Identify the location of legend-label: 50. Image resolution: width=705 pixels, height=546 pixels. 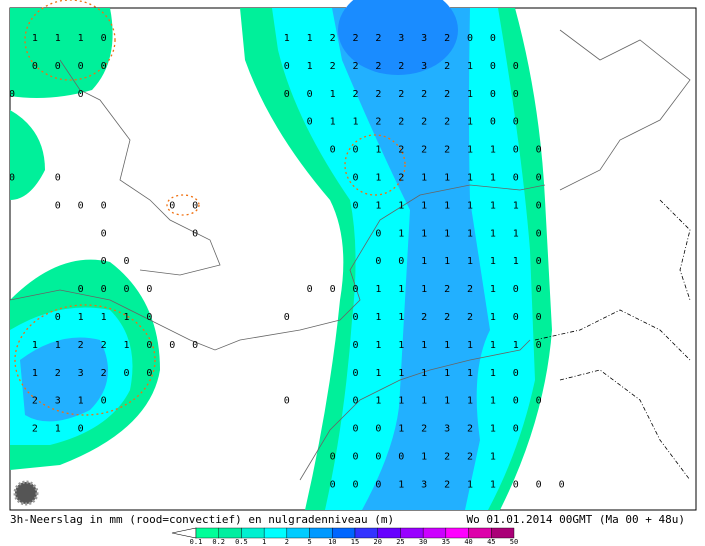
(514, 542).